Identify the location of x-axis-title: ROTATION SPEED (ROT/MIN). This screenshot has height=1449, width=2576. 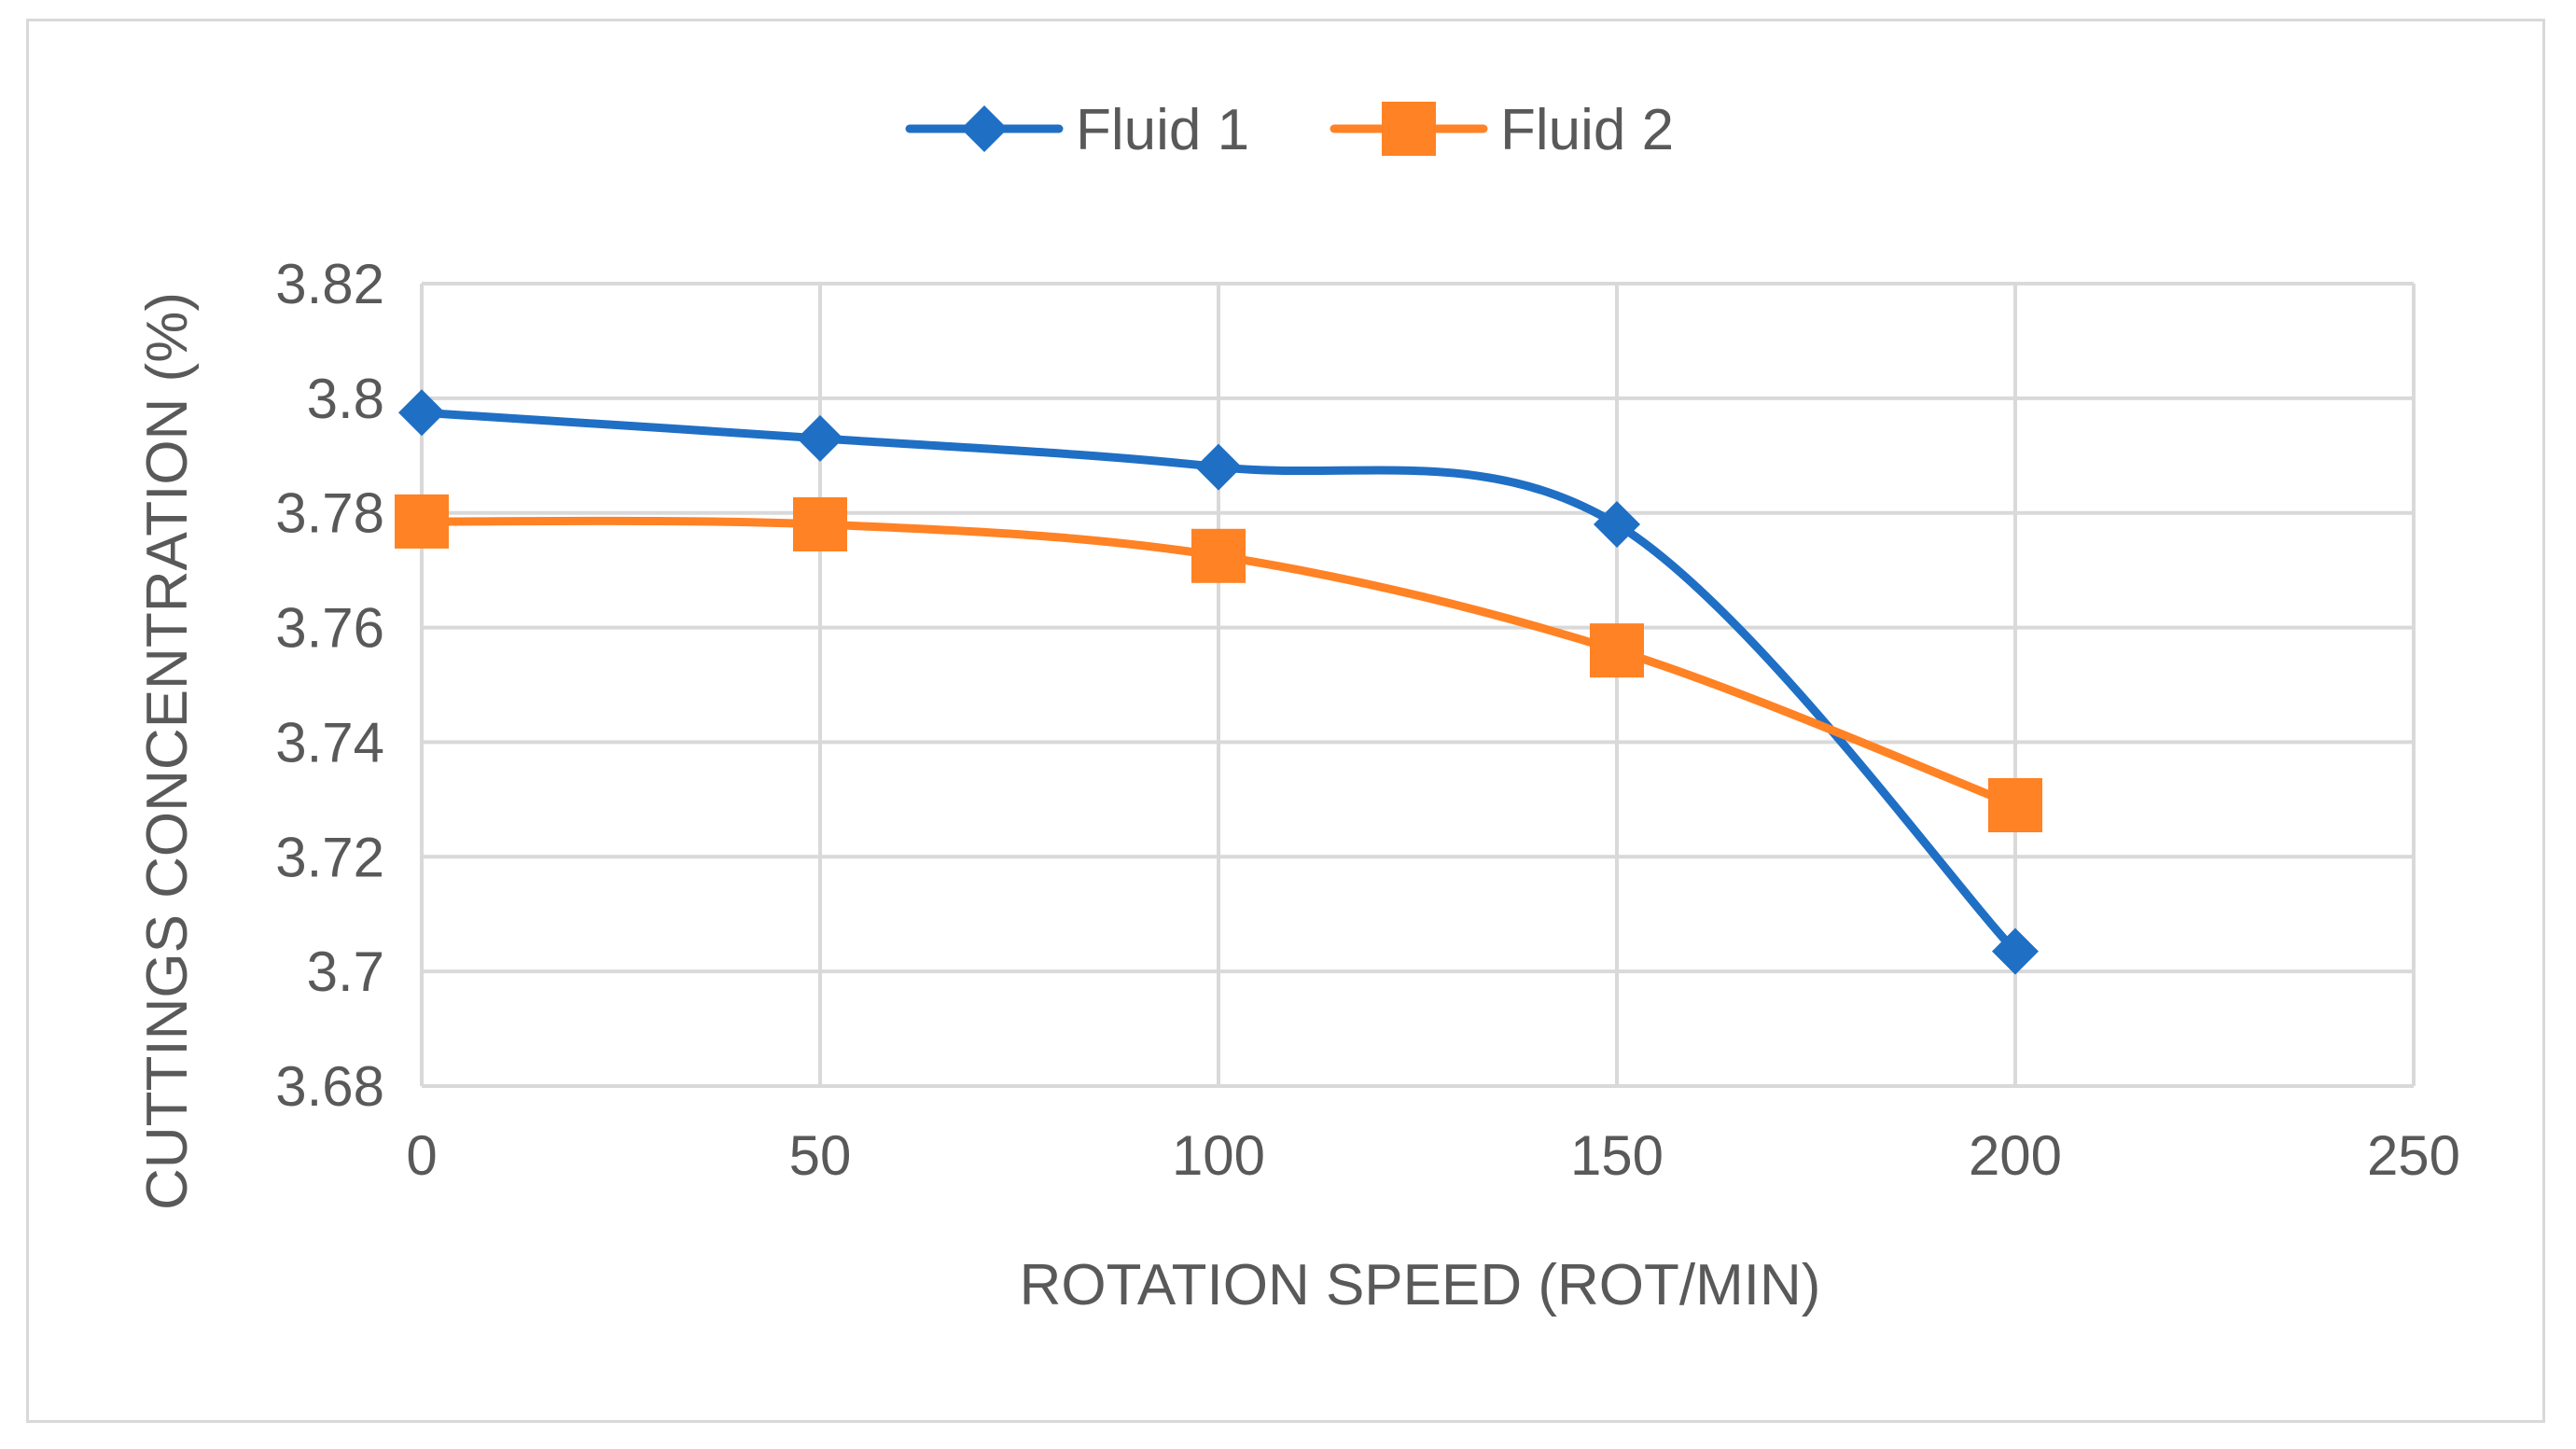
(1421, 1285).